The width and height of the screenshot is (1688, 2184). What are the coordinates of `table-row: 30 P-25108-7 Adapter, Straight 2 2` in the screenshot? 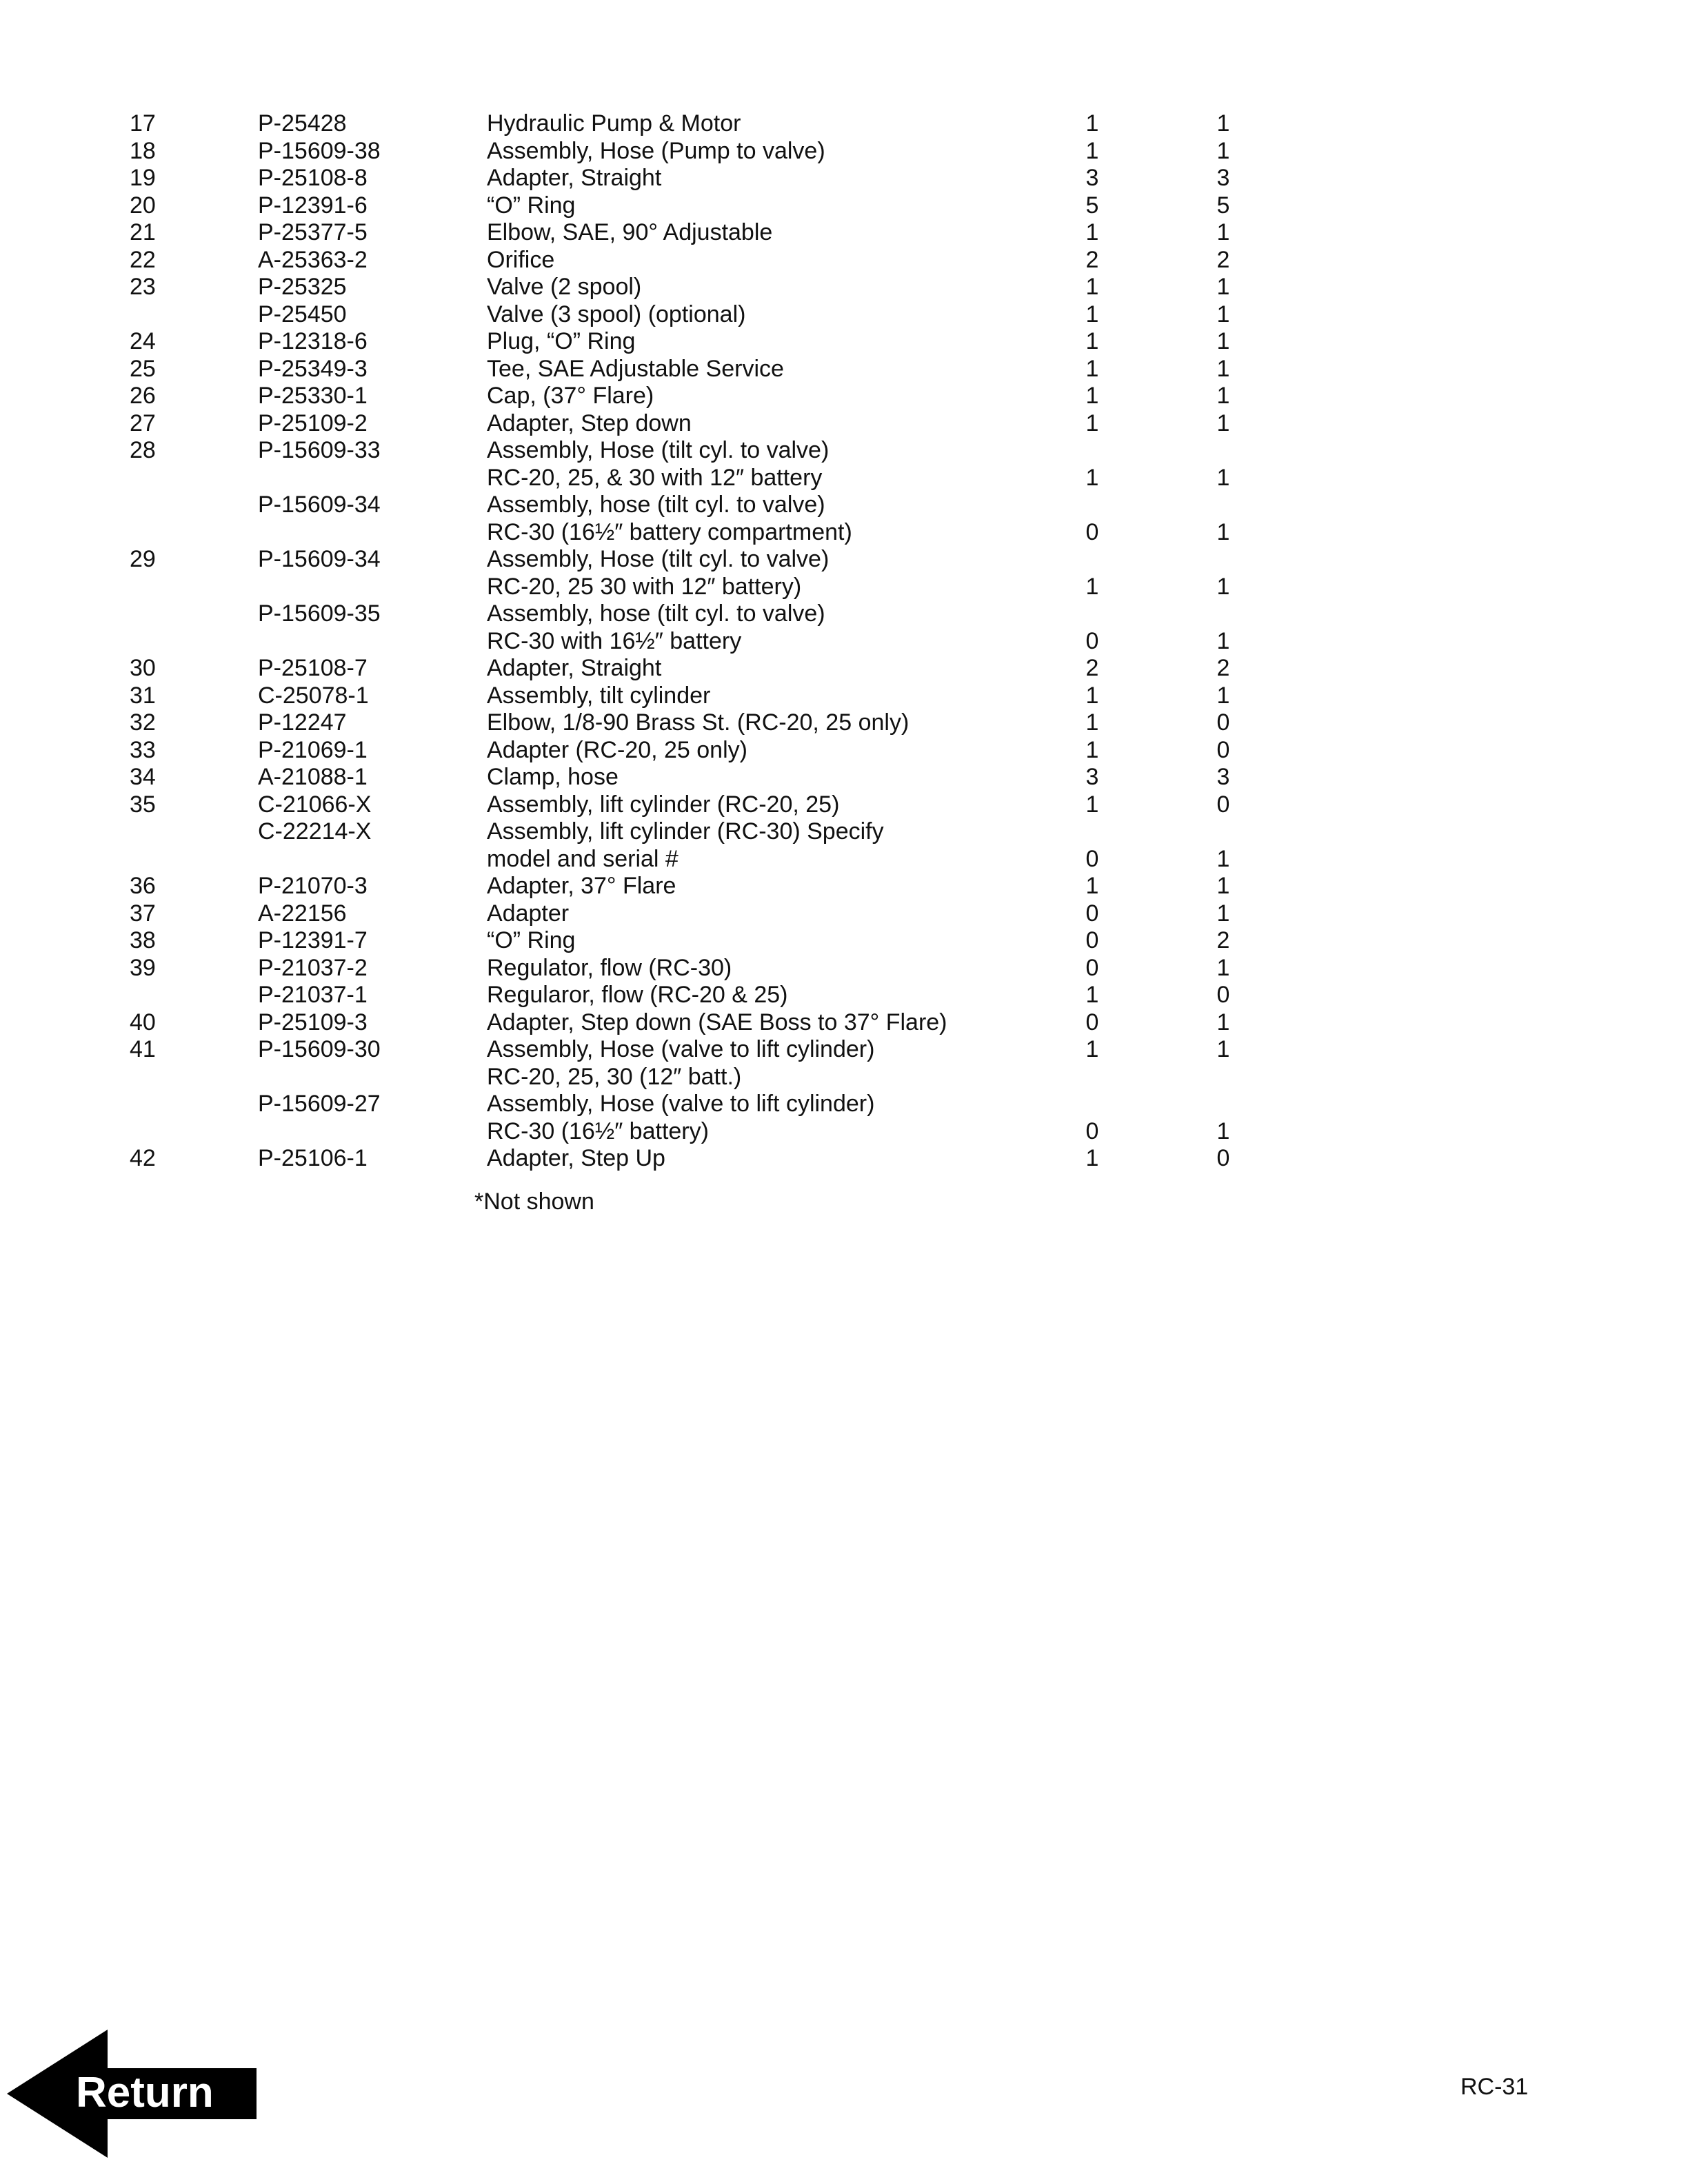 It's located at (844, 668).